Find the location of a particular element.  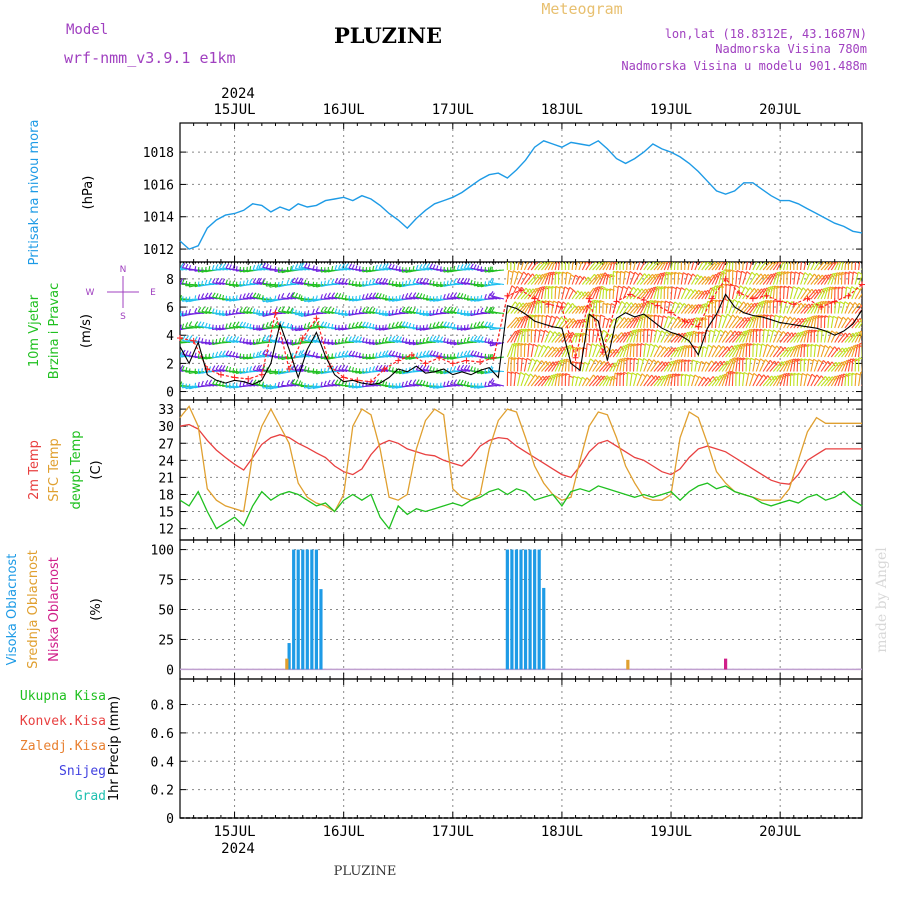

compass-south: S is located at coordinates (123, 317).